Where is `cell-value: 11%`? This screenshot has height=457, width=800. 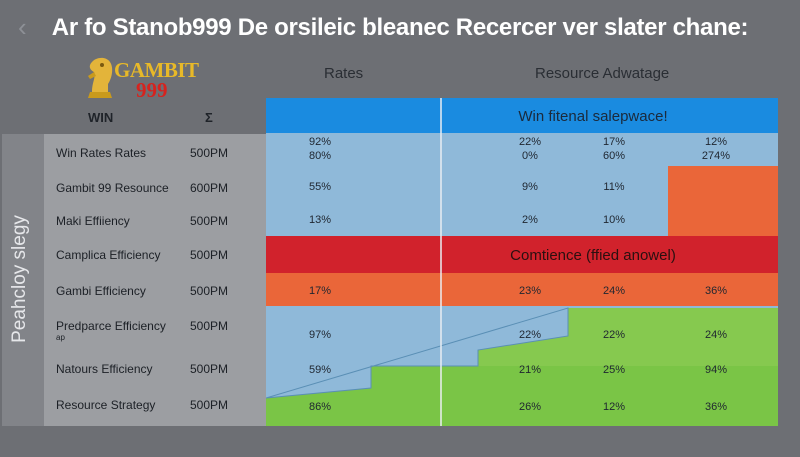
cell-value: 11% is located at coordinates (613, 187).